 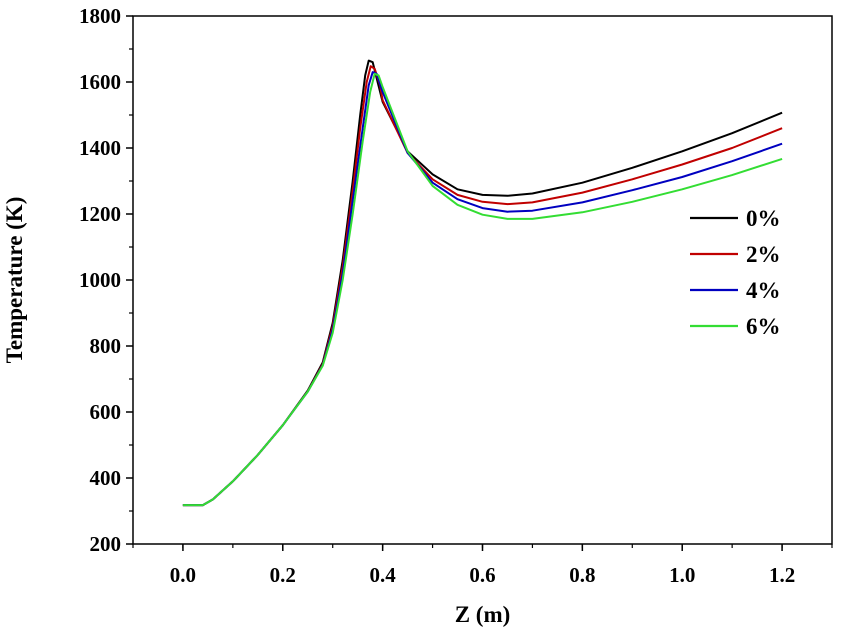 I want to click on legend-label-2: 4%, so click(x=763, y=290).